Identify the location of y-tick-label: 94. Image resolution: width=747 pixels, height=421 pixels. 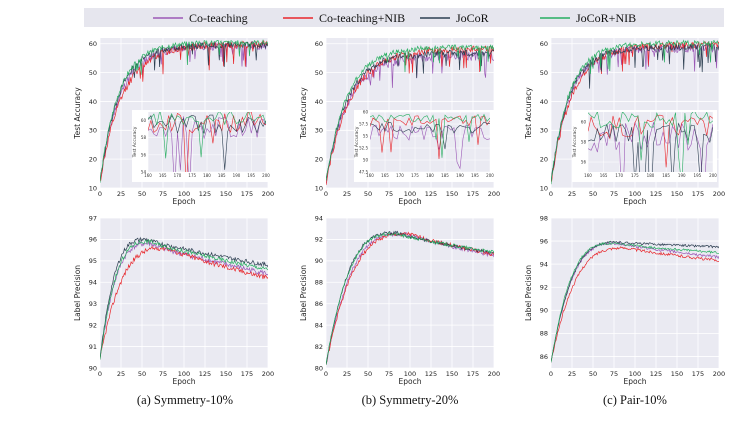
(544, 264).